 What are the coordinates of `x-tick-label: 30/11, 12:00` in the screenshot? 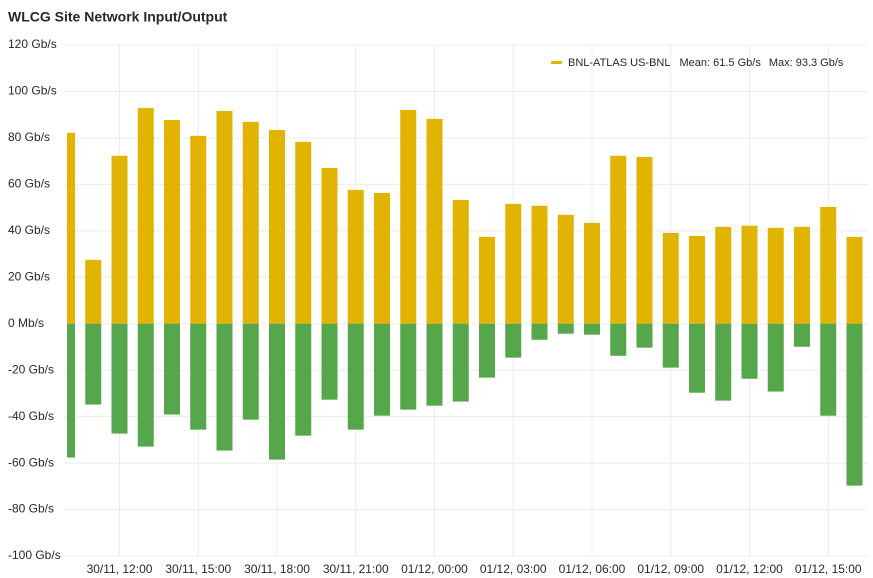 It's located at (120, 569).